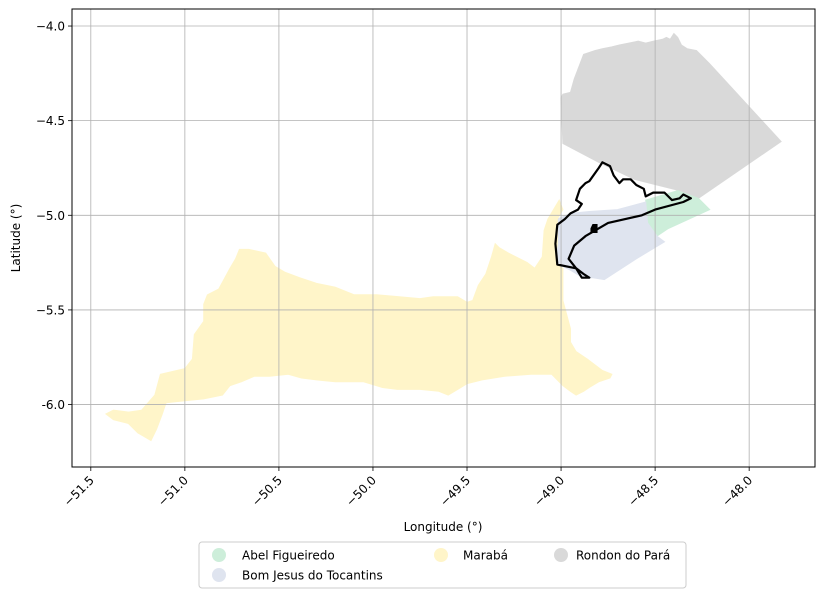 The height and width of the screenshot is (598, 824). Describe the element at coordinates (594, 229) in the screenshot. I see `highlighted-boundary-islet` at that location.